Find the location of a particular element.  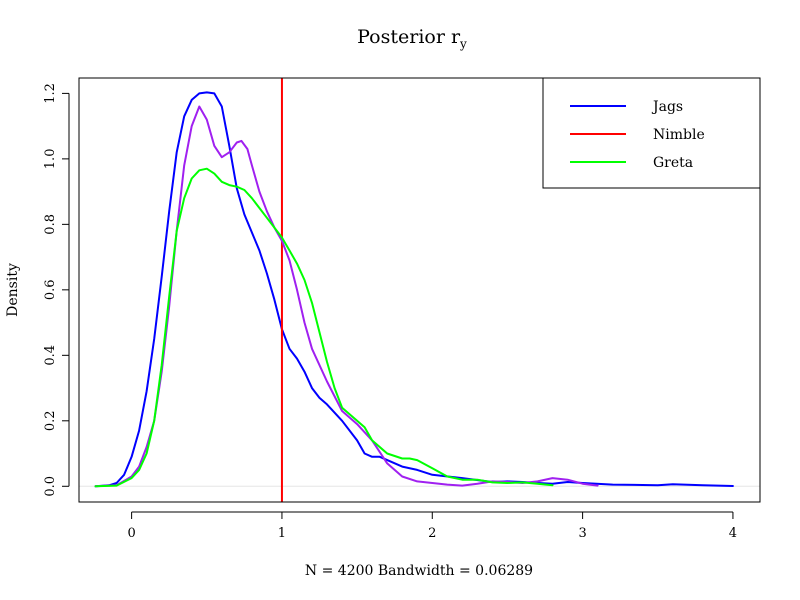

chart-title: Posterior ry is located at coordinates (412, 38).